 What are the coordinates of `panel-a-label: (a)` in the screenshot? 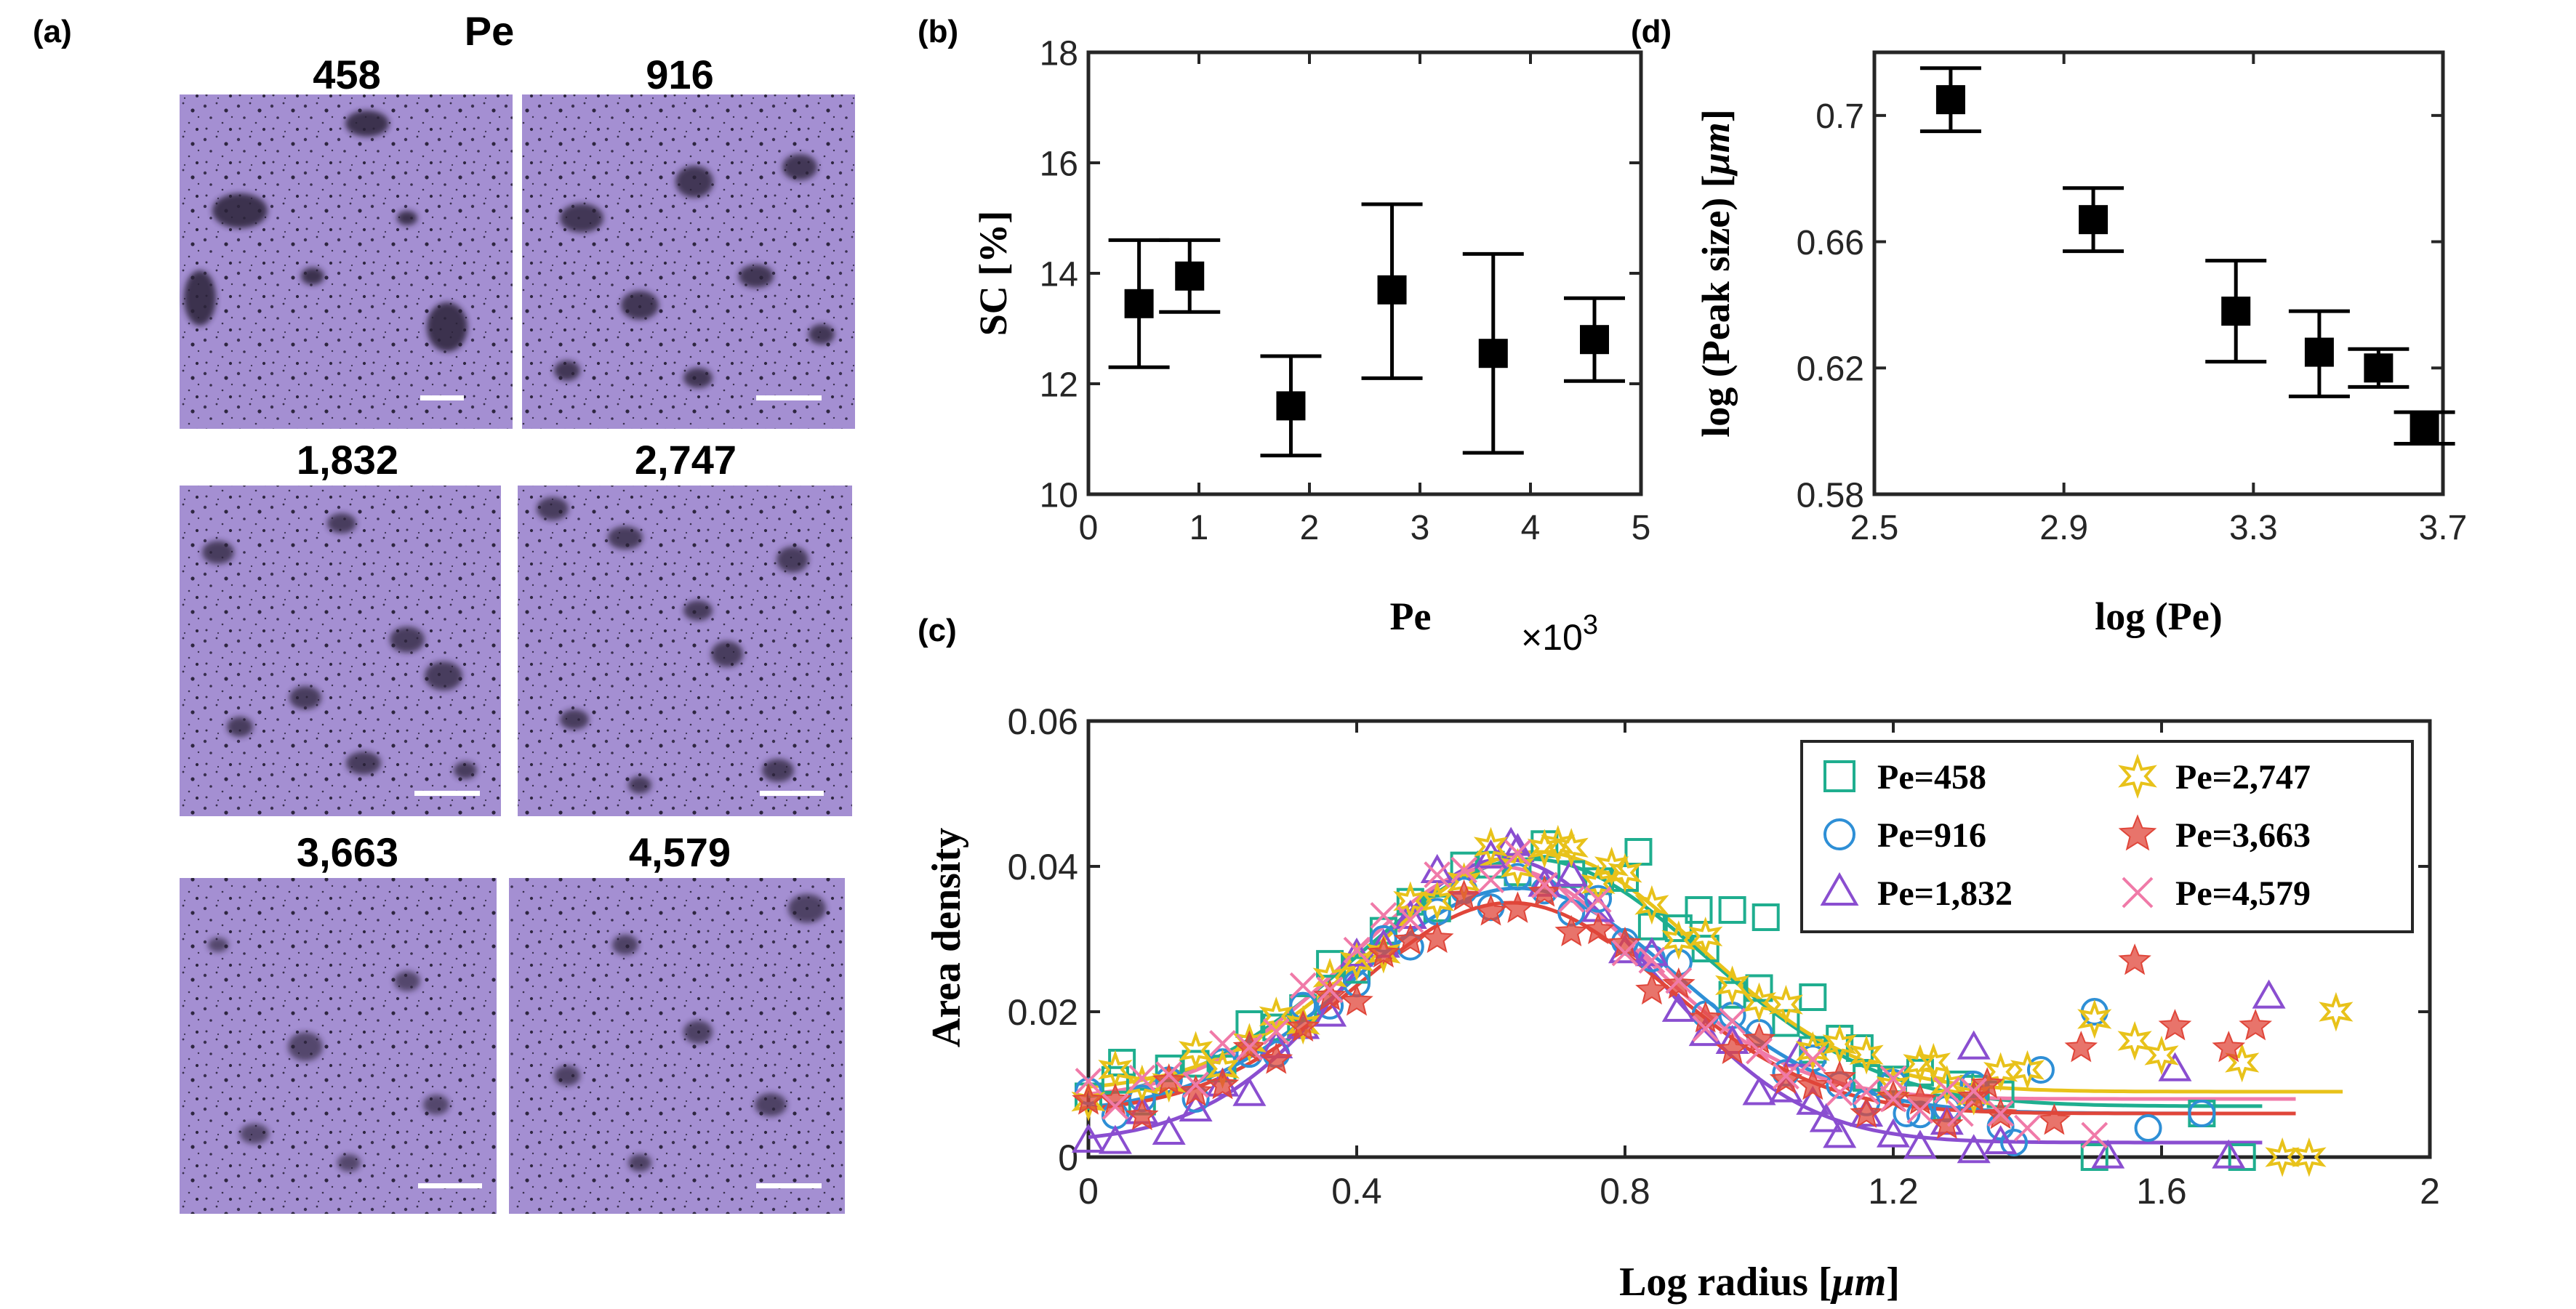 It's located at (52, 31).